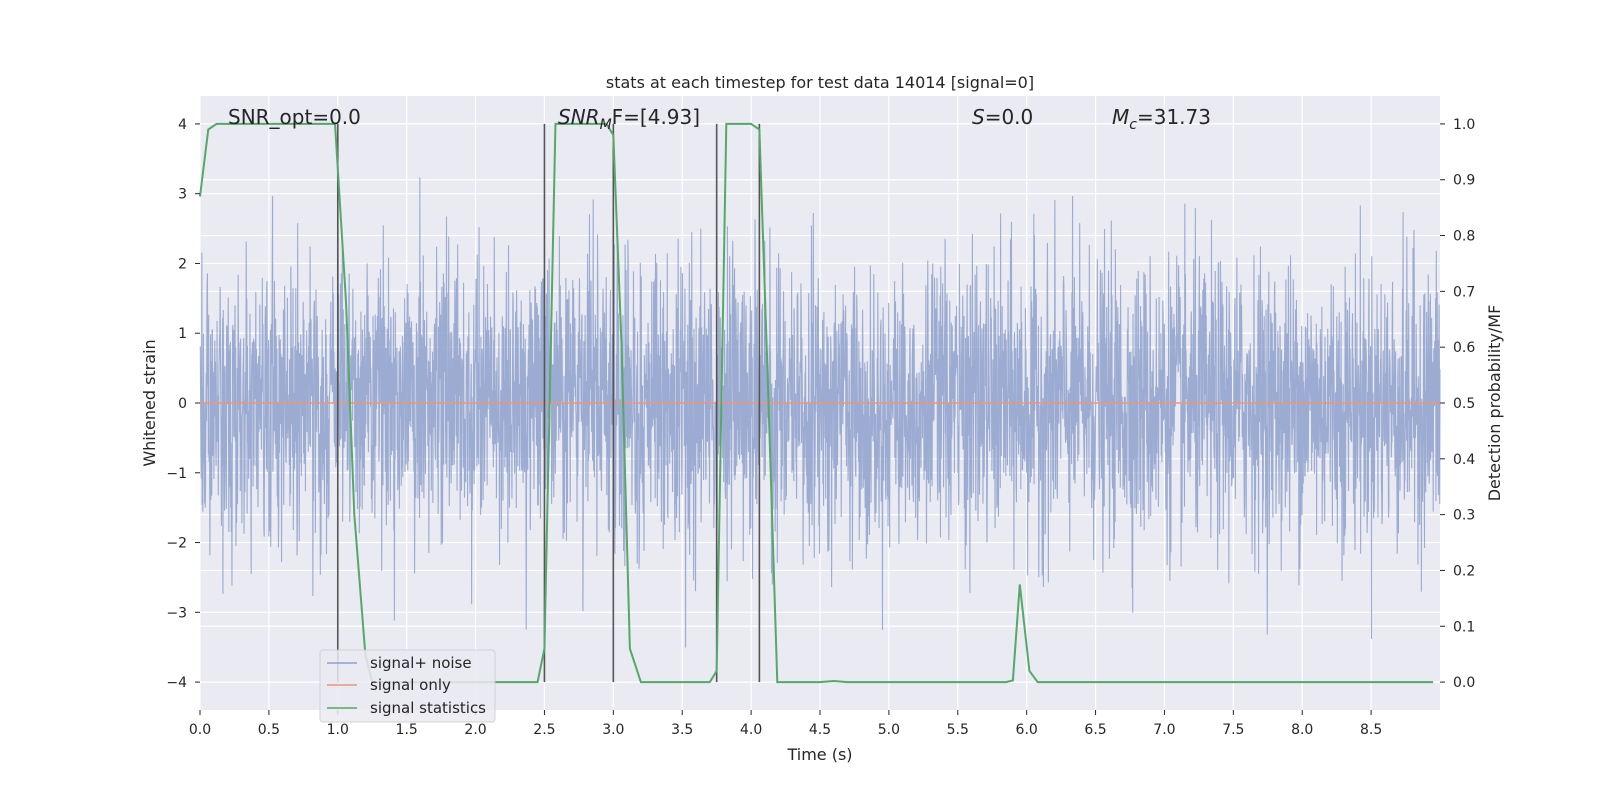 The image size is (1600, 800). I want to click on x-tick-label: 7.0, so click(1164, 730).